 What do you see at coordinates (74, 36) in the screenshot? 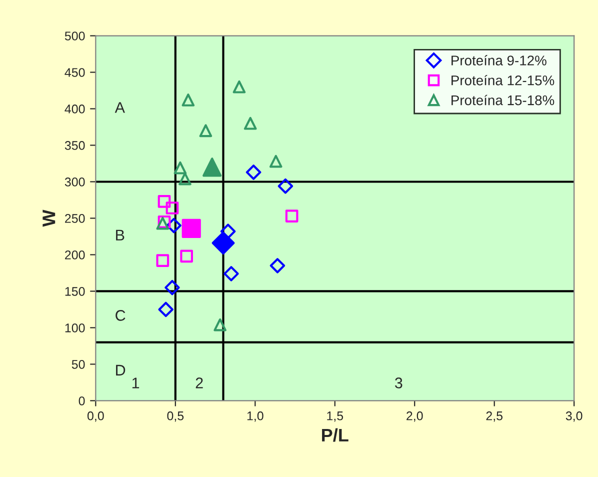
I see `y-tick-label: 500` at bounding box center [74, 36].